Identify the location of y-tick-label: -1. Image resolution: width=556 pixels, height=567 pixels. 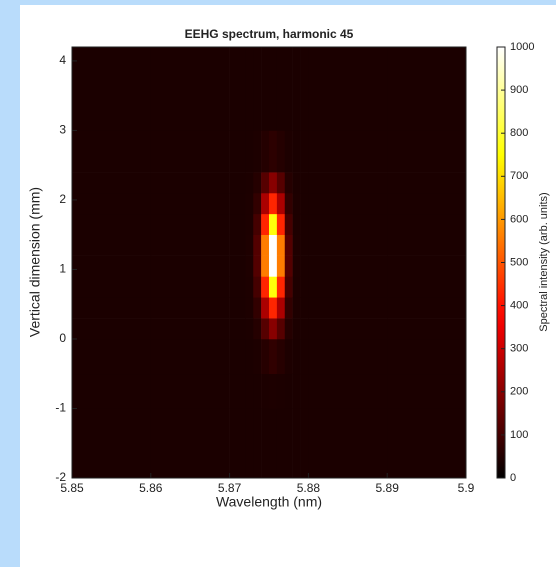
(60, 408).